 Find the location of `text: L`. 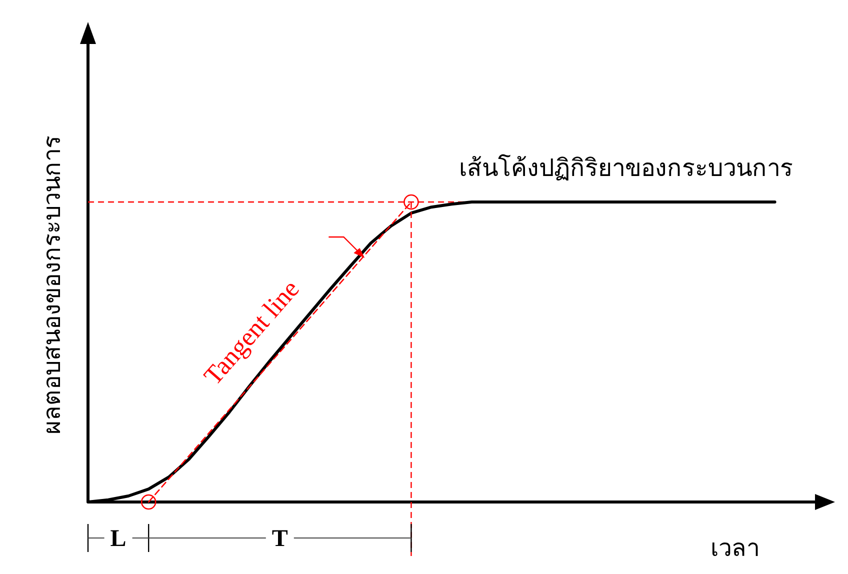

text: L is located at coordinates (118, 539).